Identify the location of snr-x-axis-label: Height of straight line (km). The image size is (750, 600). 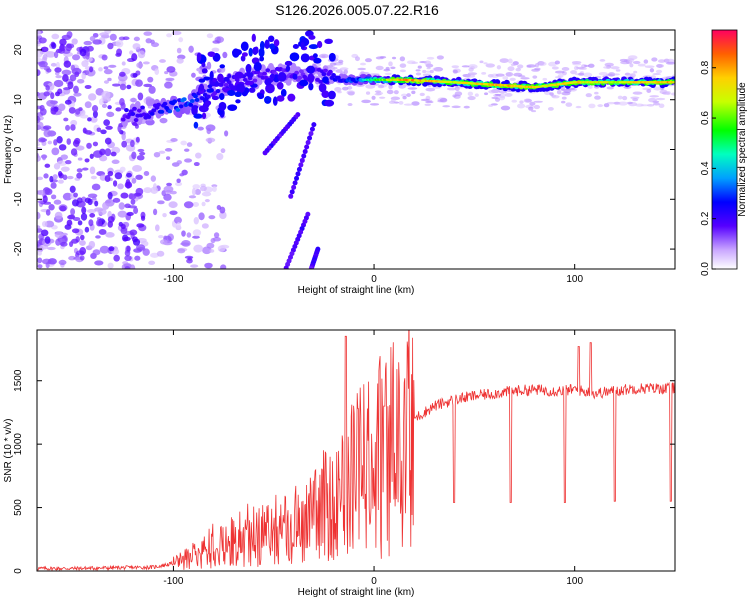
(356, 592).